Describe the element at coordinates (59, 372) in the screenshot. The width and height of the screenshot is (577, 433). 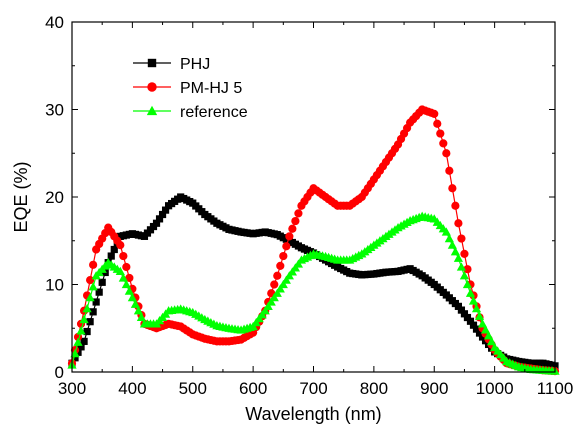
I see `y-tick-label: 0` at that location.